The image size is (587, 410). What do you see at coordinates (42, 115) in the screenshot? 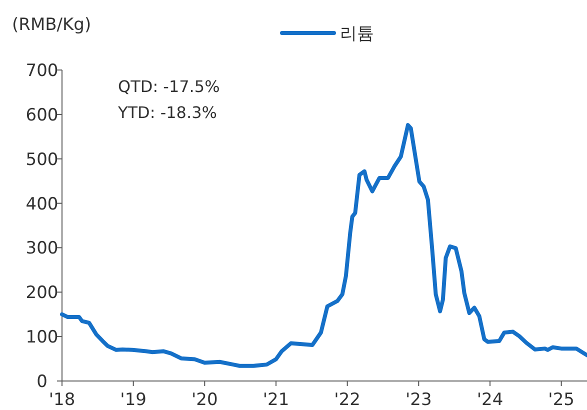
I see `y-tick-label: 600` at bounding box center [42, 115].